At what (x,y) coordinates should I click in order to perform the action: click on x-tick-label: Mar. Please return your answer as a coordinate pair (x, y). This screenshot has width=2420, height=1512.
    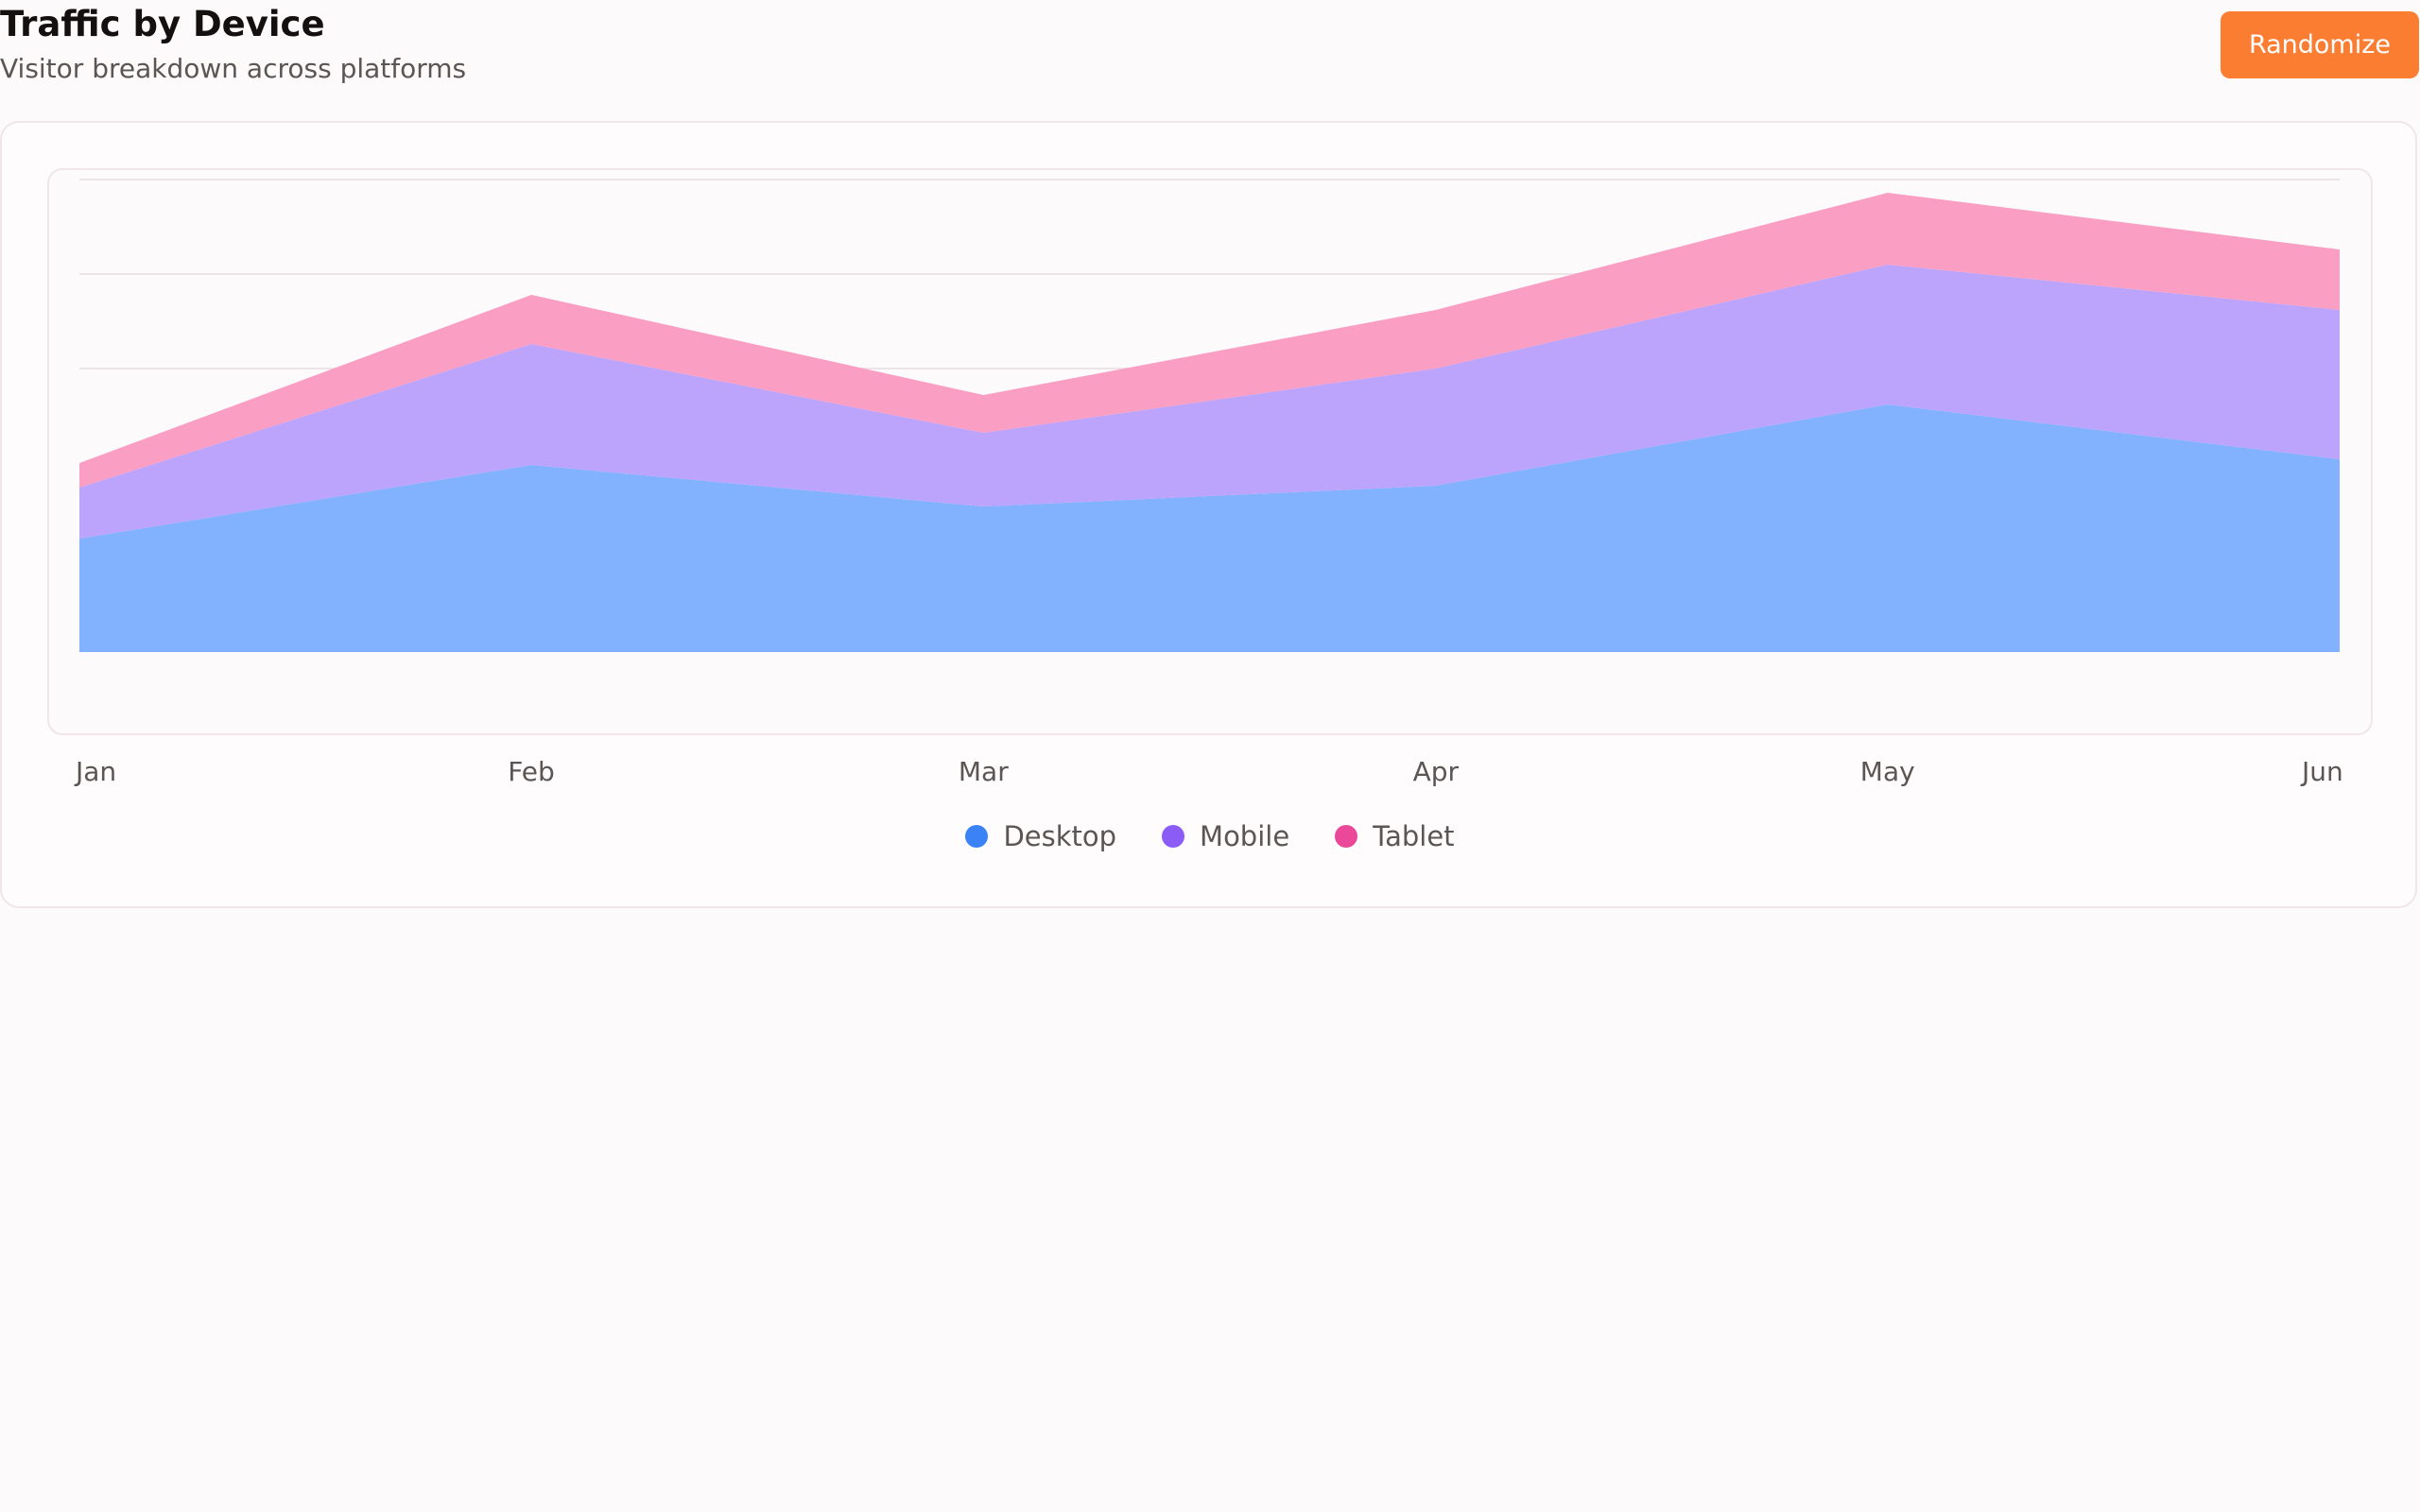
    Looking at the image, I should click on (984, 771).